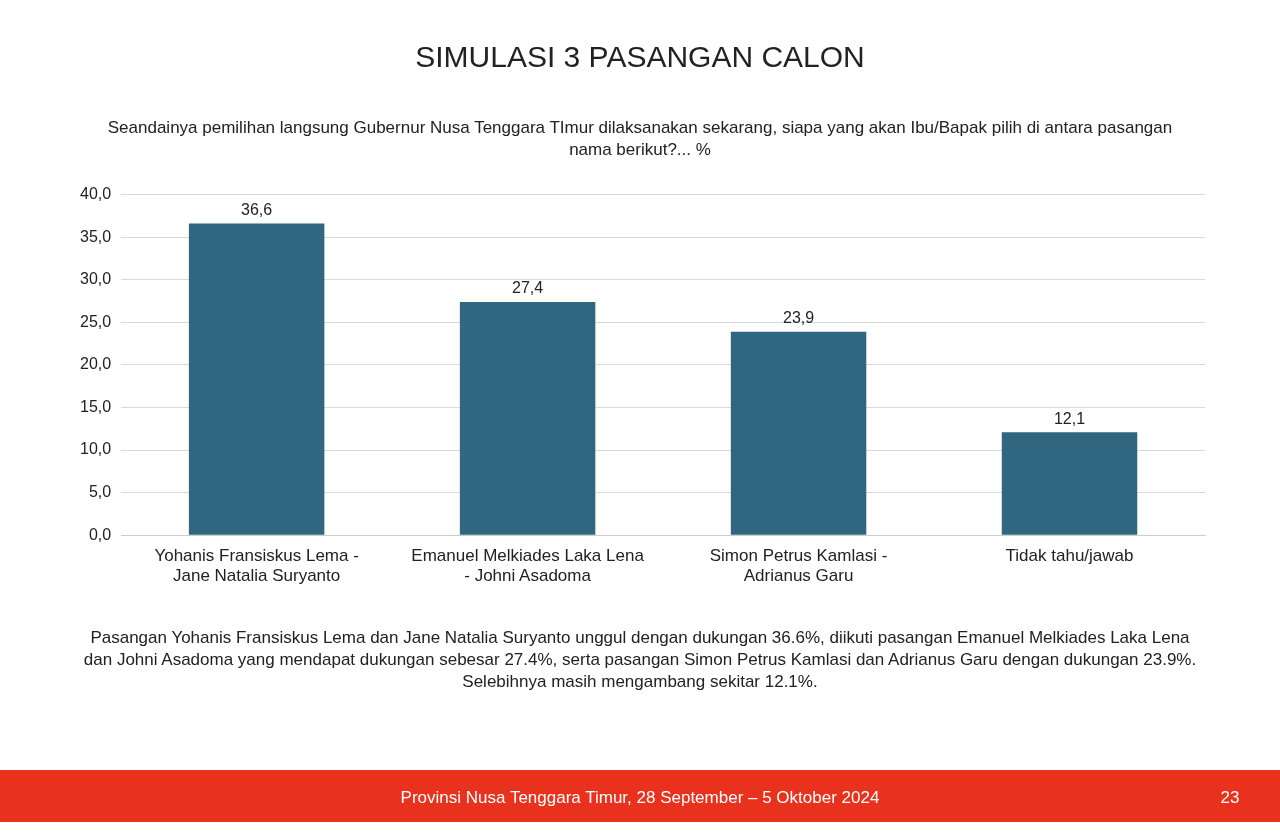  I want to click on chart-subtitle: Seandainya pemilihan langsung Gubernur Nusa Tenggara TImur dilaksanakan sekarang, siapa yang akan Ibu/Bapak pilih di antara pasangan nama berikut?... %, so click(640, 139).